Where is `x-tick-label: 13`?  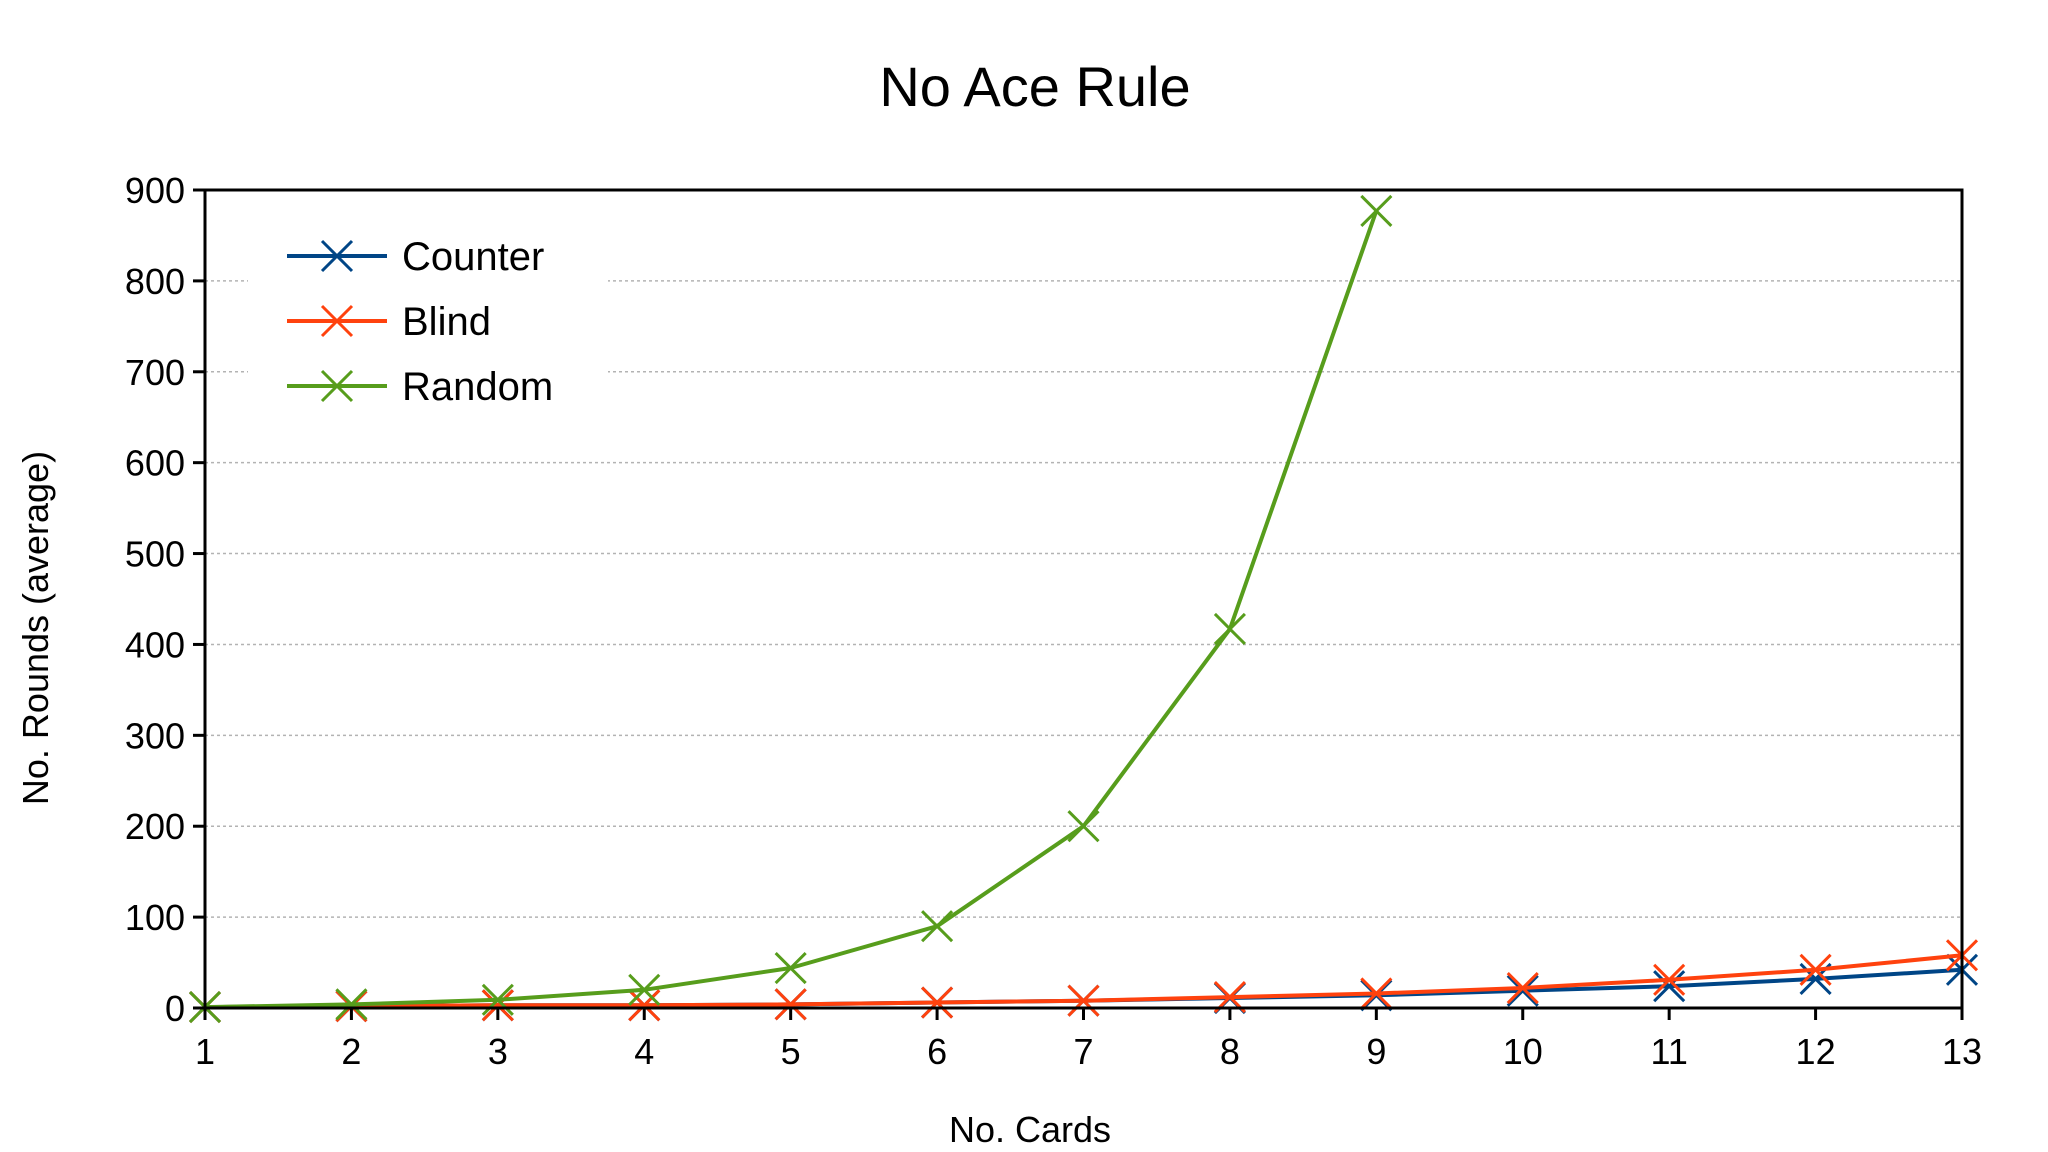
x-tick-label: 13 is located at coordinates (1962, 1051).